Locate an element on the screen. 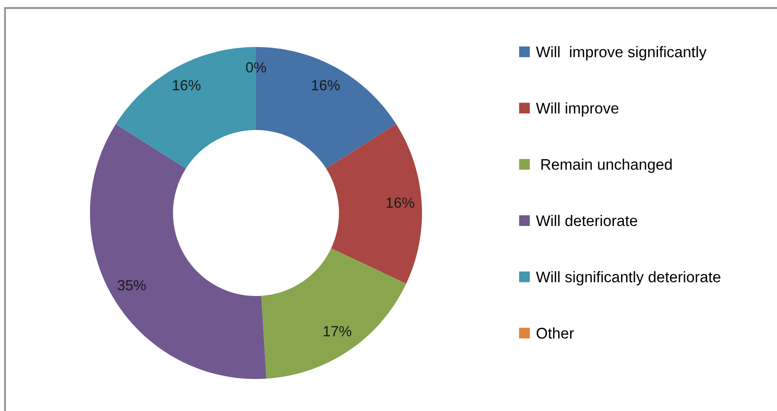  legend-label: Will improve significantly is located at coordinates (621, 53).